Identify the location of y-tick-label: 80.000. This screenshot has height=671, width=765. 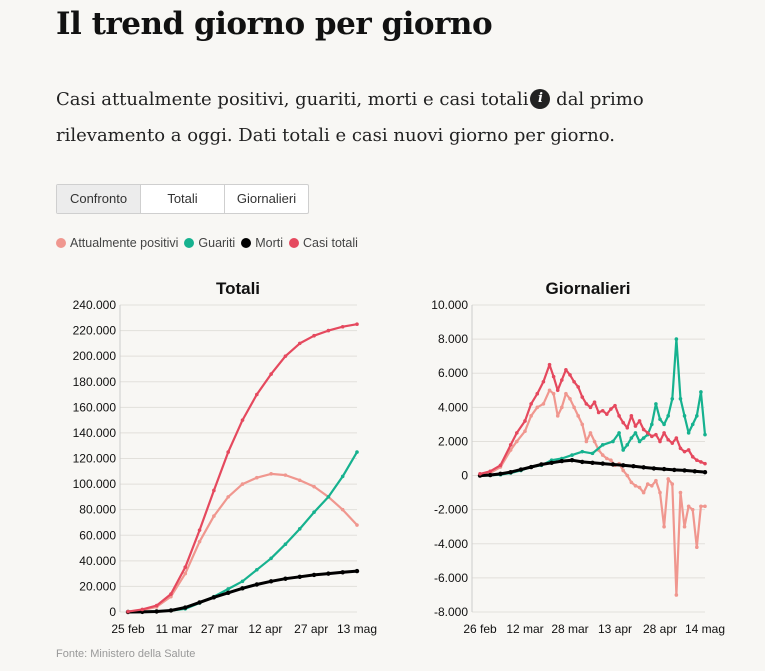
(97, 510).